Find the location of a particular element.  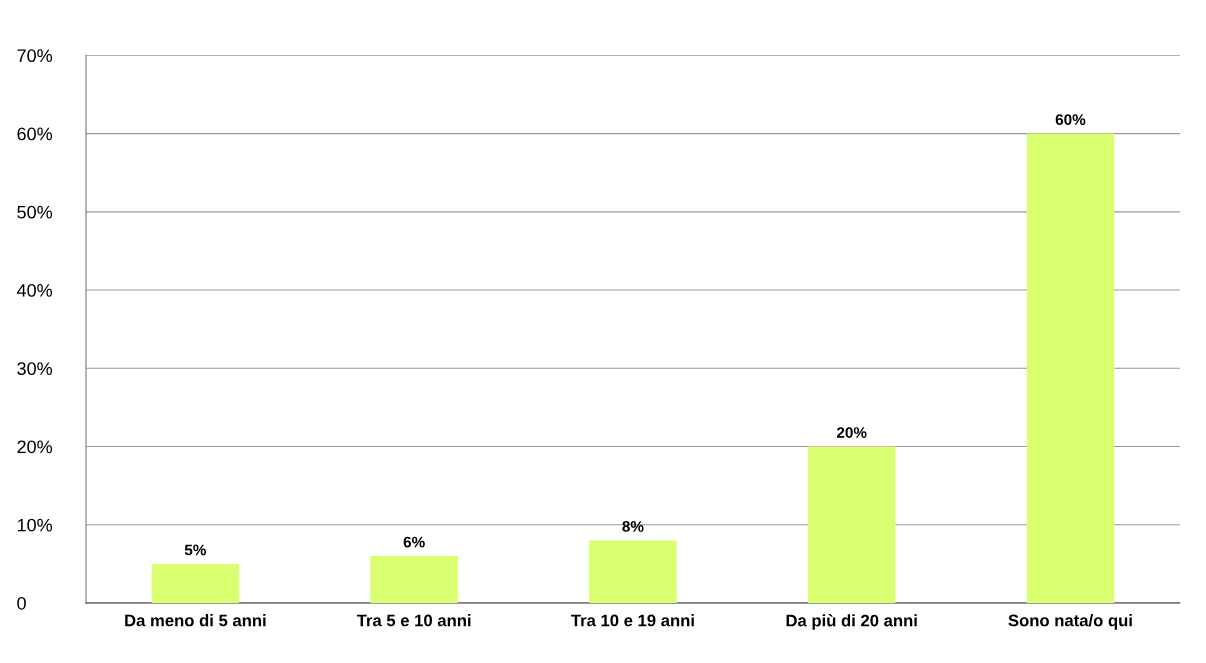

data-label: 6% is located at coordinates (414, 542).